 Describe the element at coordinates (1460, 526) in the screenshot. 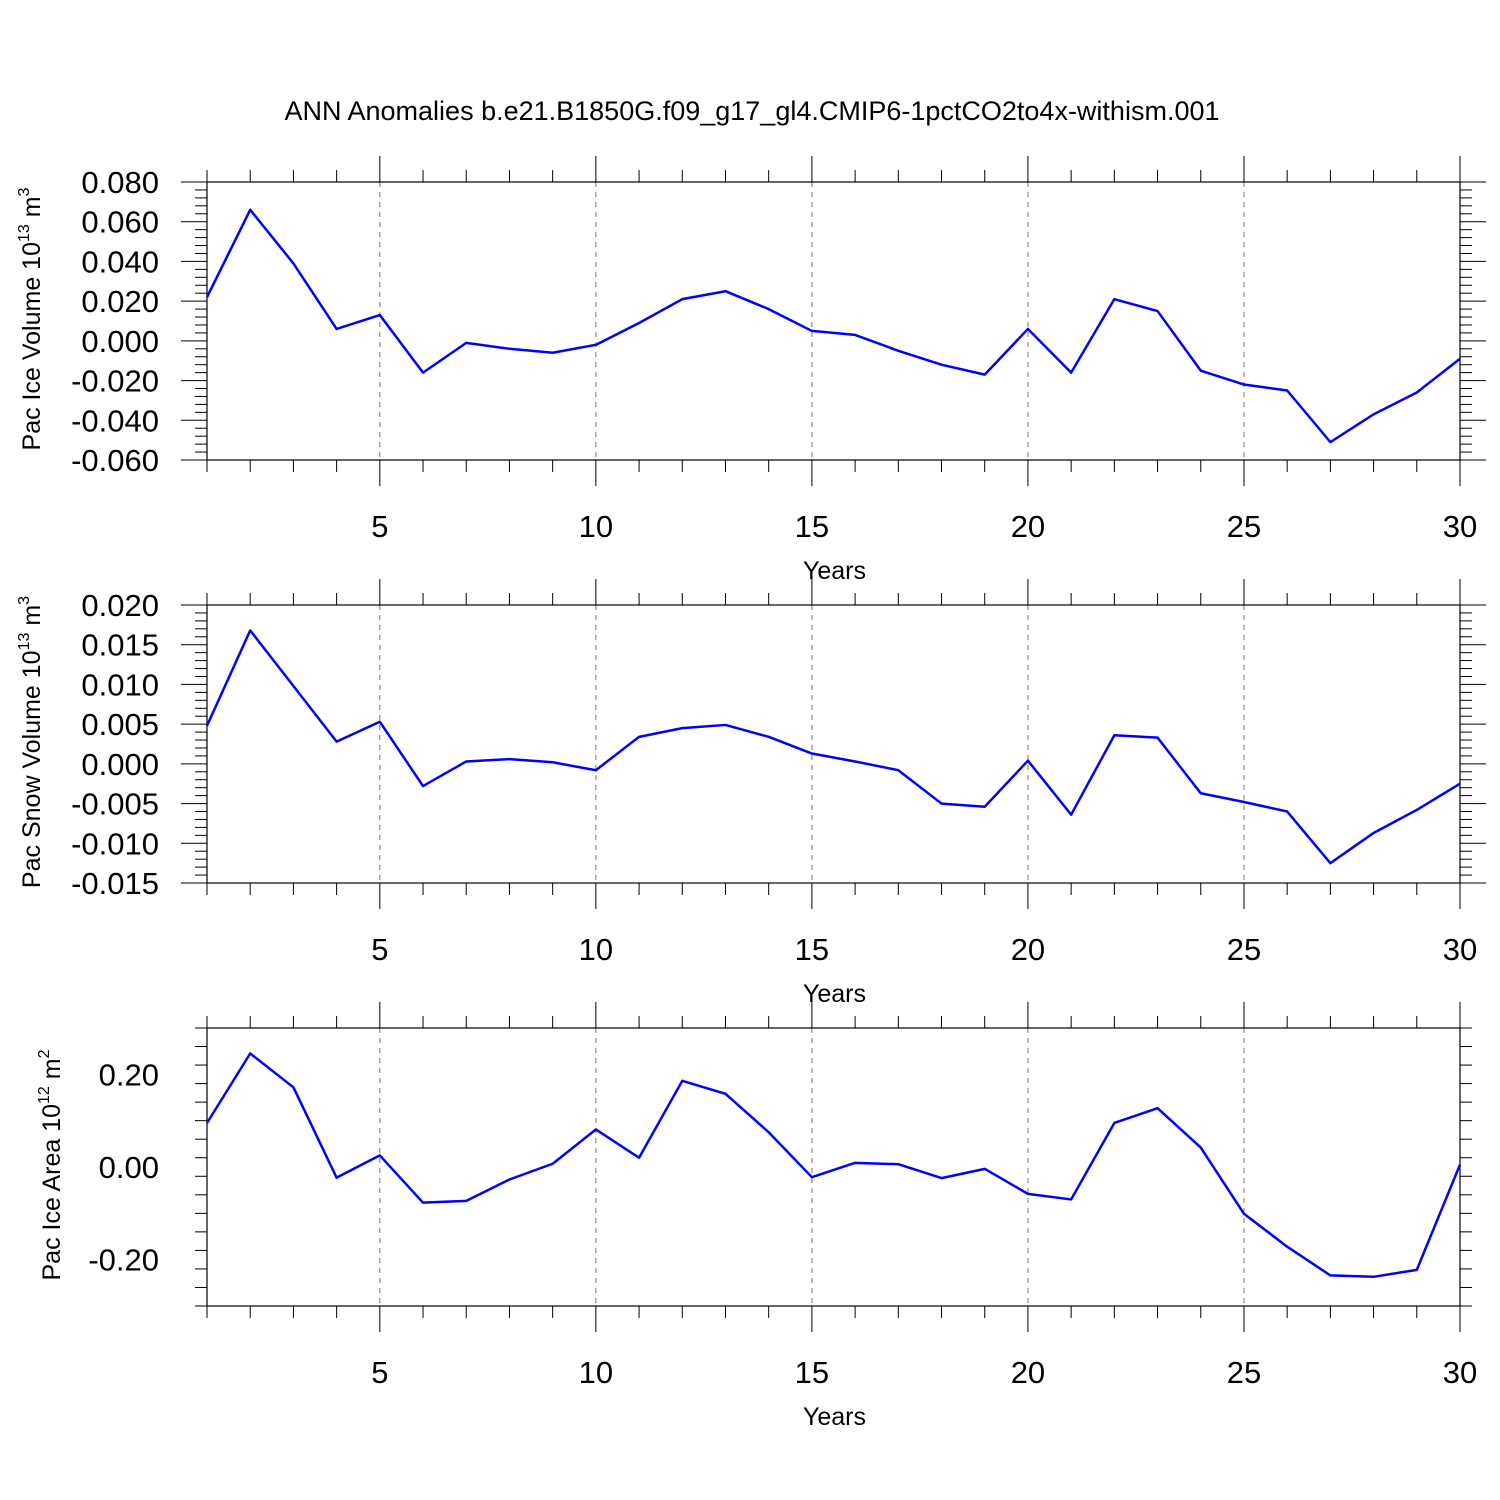

I see `ice-volume-x-tick-label: 30` at that location.